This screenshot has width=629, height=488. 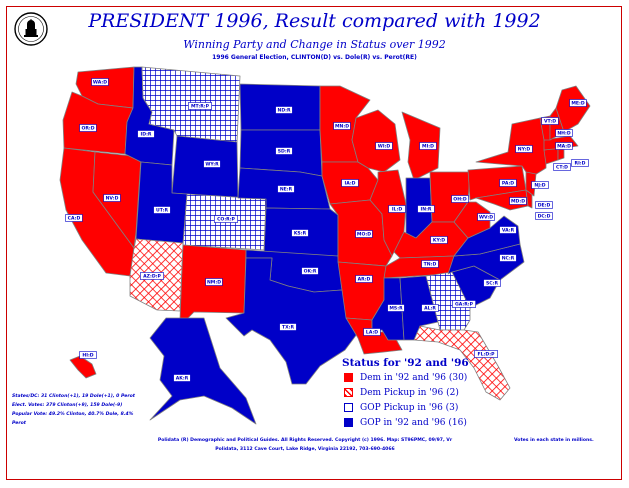 I want to click on state-label-de: DE:D, so click(x=544, y=205).